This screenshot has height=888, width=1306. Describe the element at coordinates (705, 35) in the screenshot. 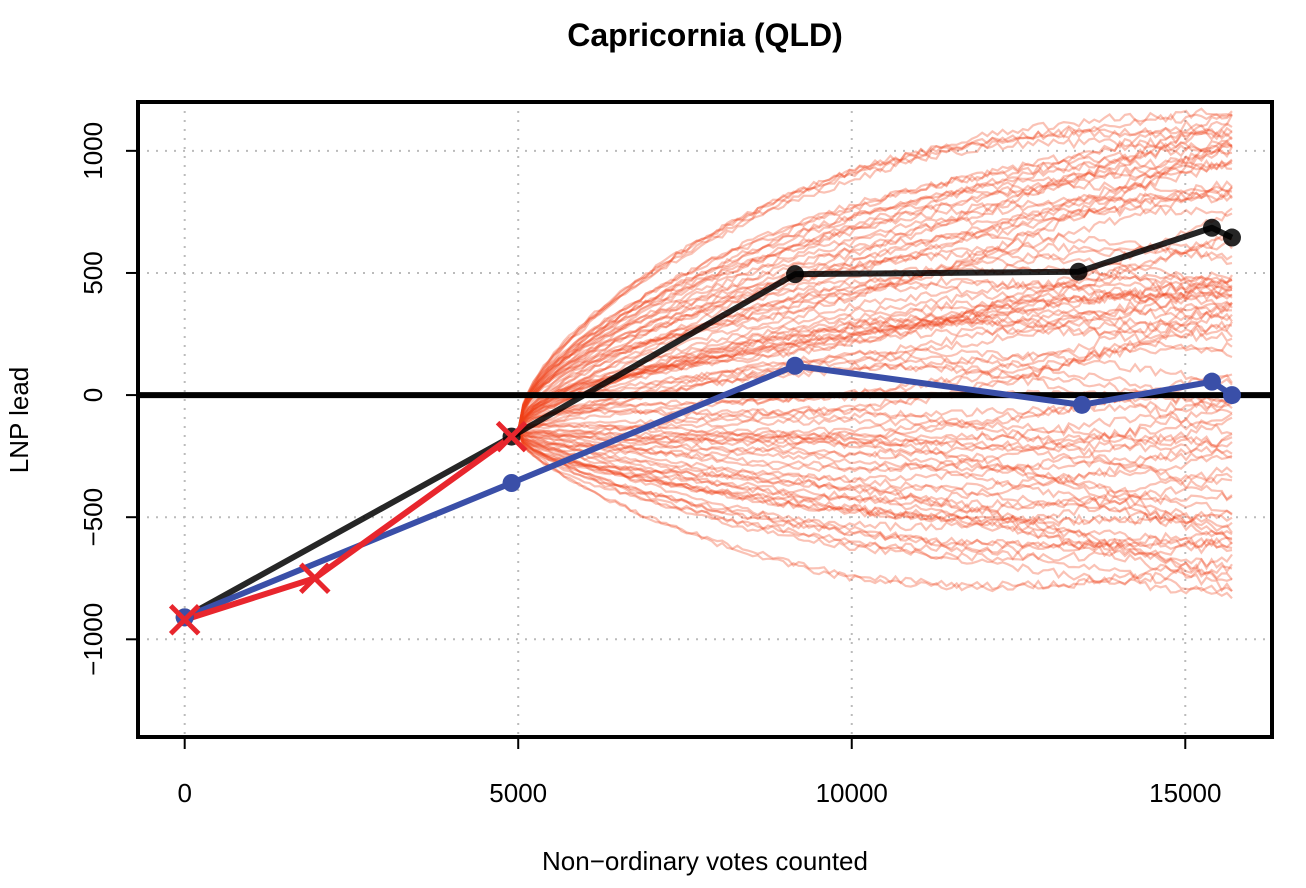

I see `chart-title: Capricornia (QLD)` at that location.